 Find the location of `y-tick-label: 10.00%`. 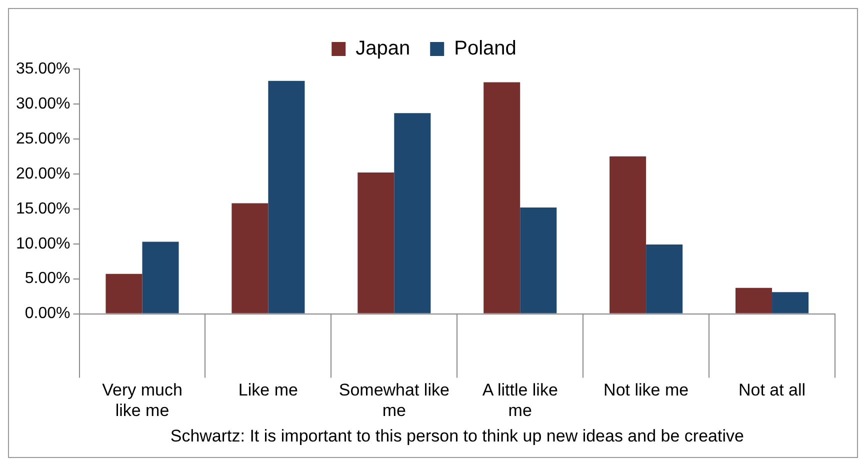

y-tick-label: 10.00% is located at coordinates (43, 243).